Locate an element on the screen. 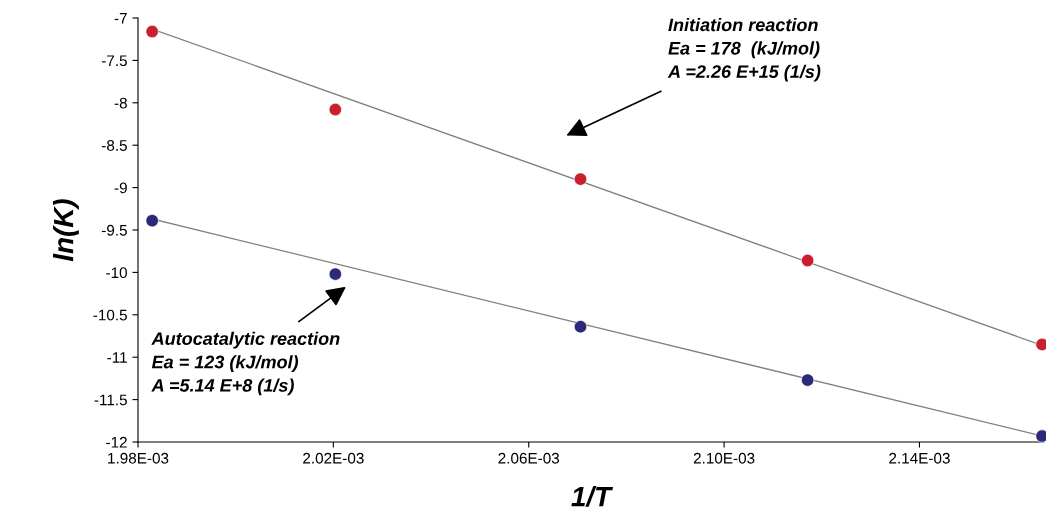  x-tick-label: 2.10E-03 is located at coordinates (724, 458).